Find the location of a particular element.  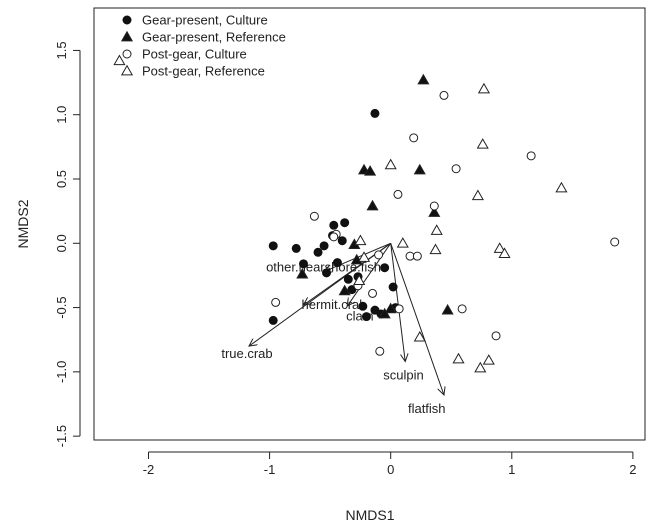

legend-label: Gear-present, Reference is located at coordinates (214, 37).